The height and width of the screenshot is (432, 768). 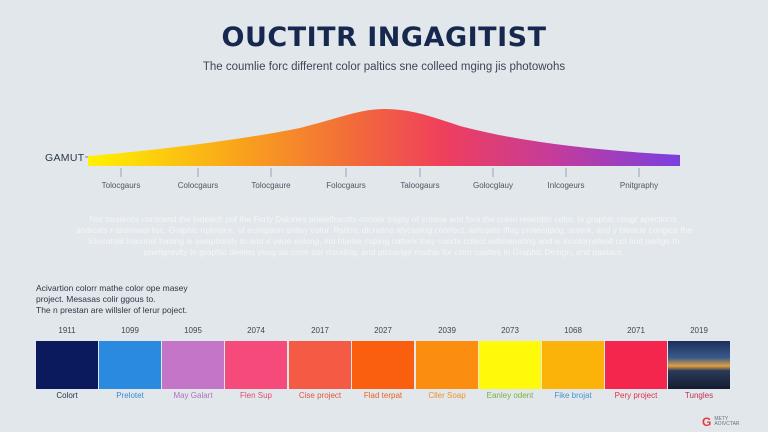 What do you see at coordinates (707, 422) in the screenshot?
I see `brand-g-icon: G` at bounding box center [707, 422].